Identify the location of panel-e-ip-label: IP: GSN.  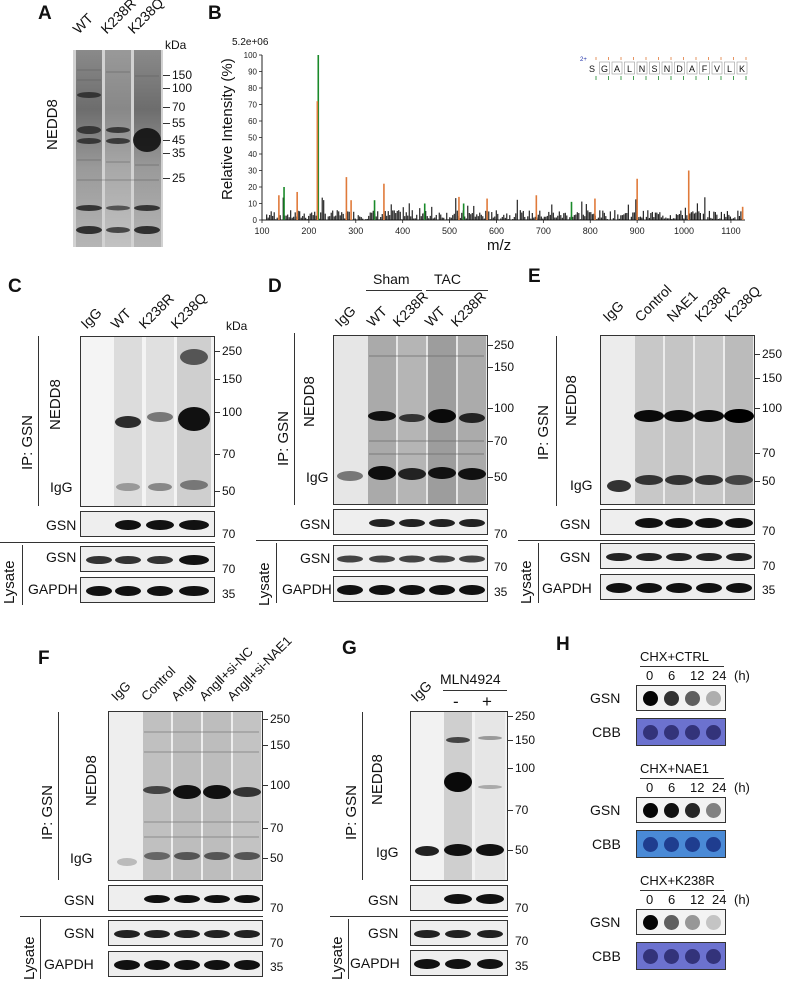
(543, 432).